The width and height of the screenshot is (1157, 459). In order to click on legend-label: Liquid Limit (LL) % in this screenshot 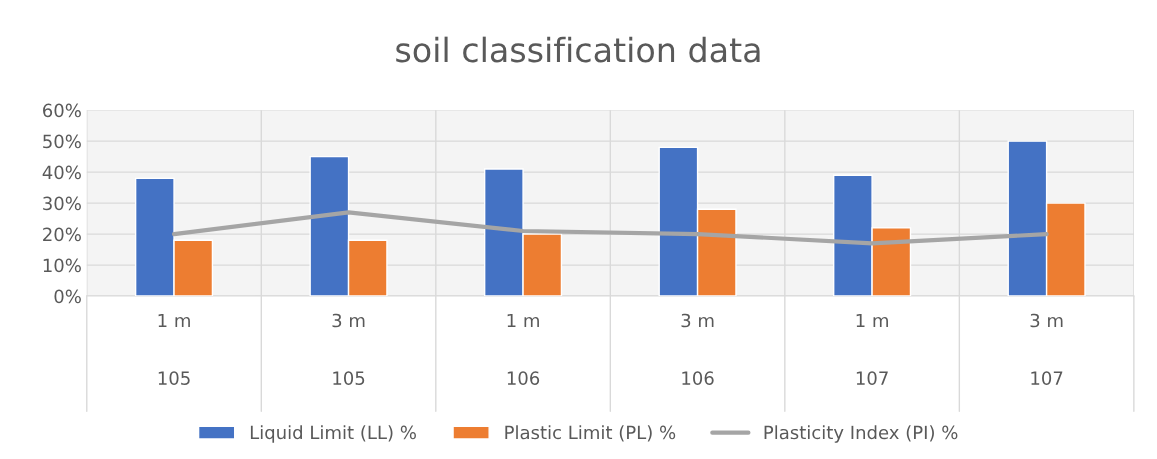, I will do `click(333, 434)`.